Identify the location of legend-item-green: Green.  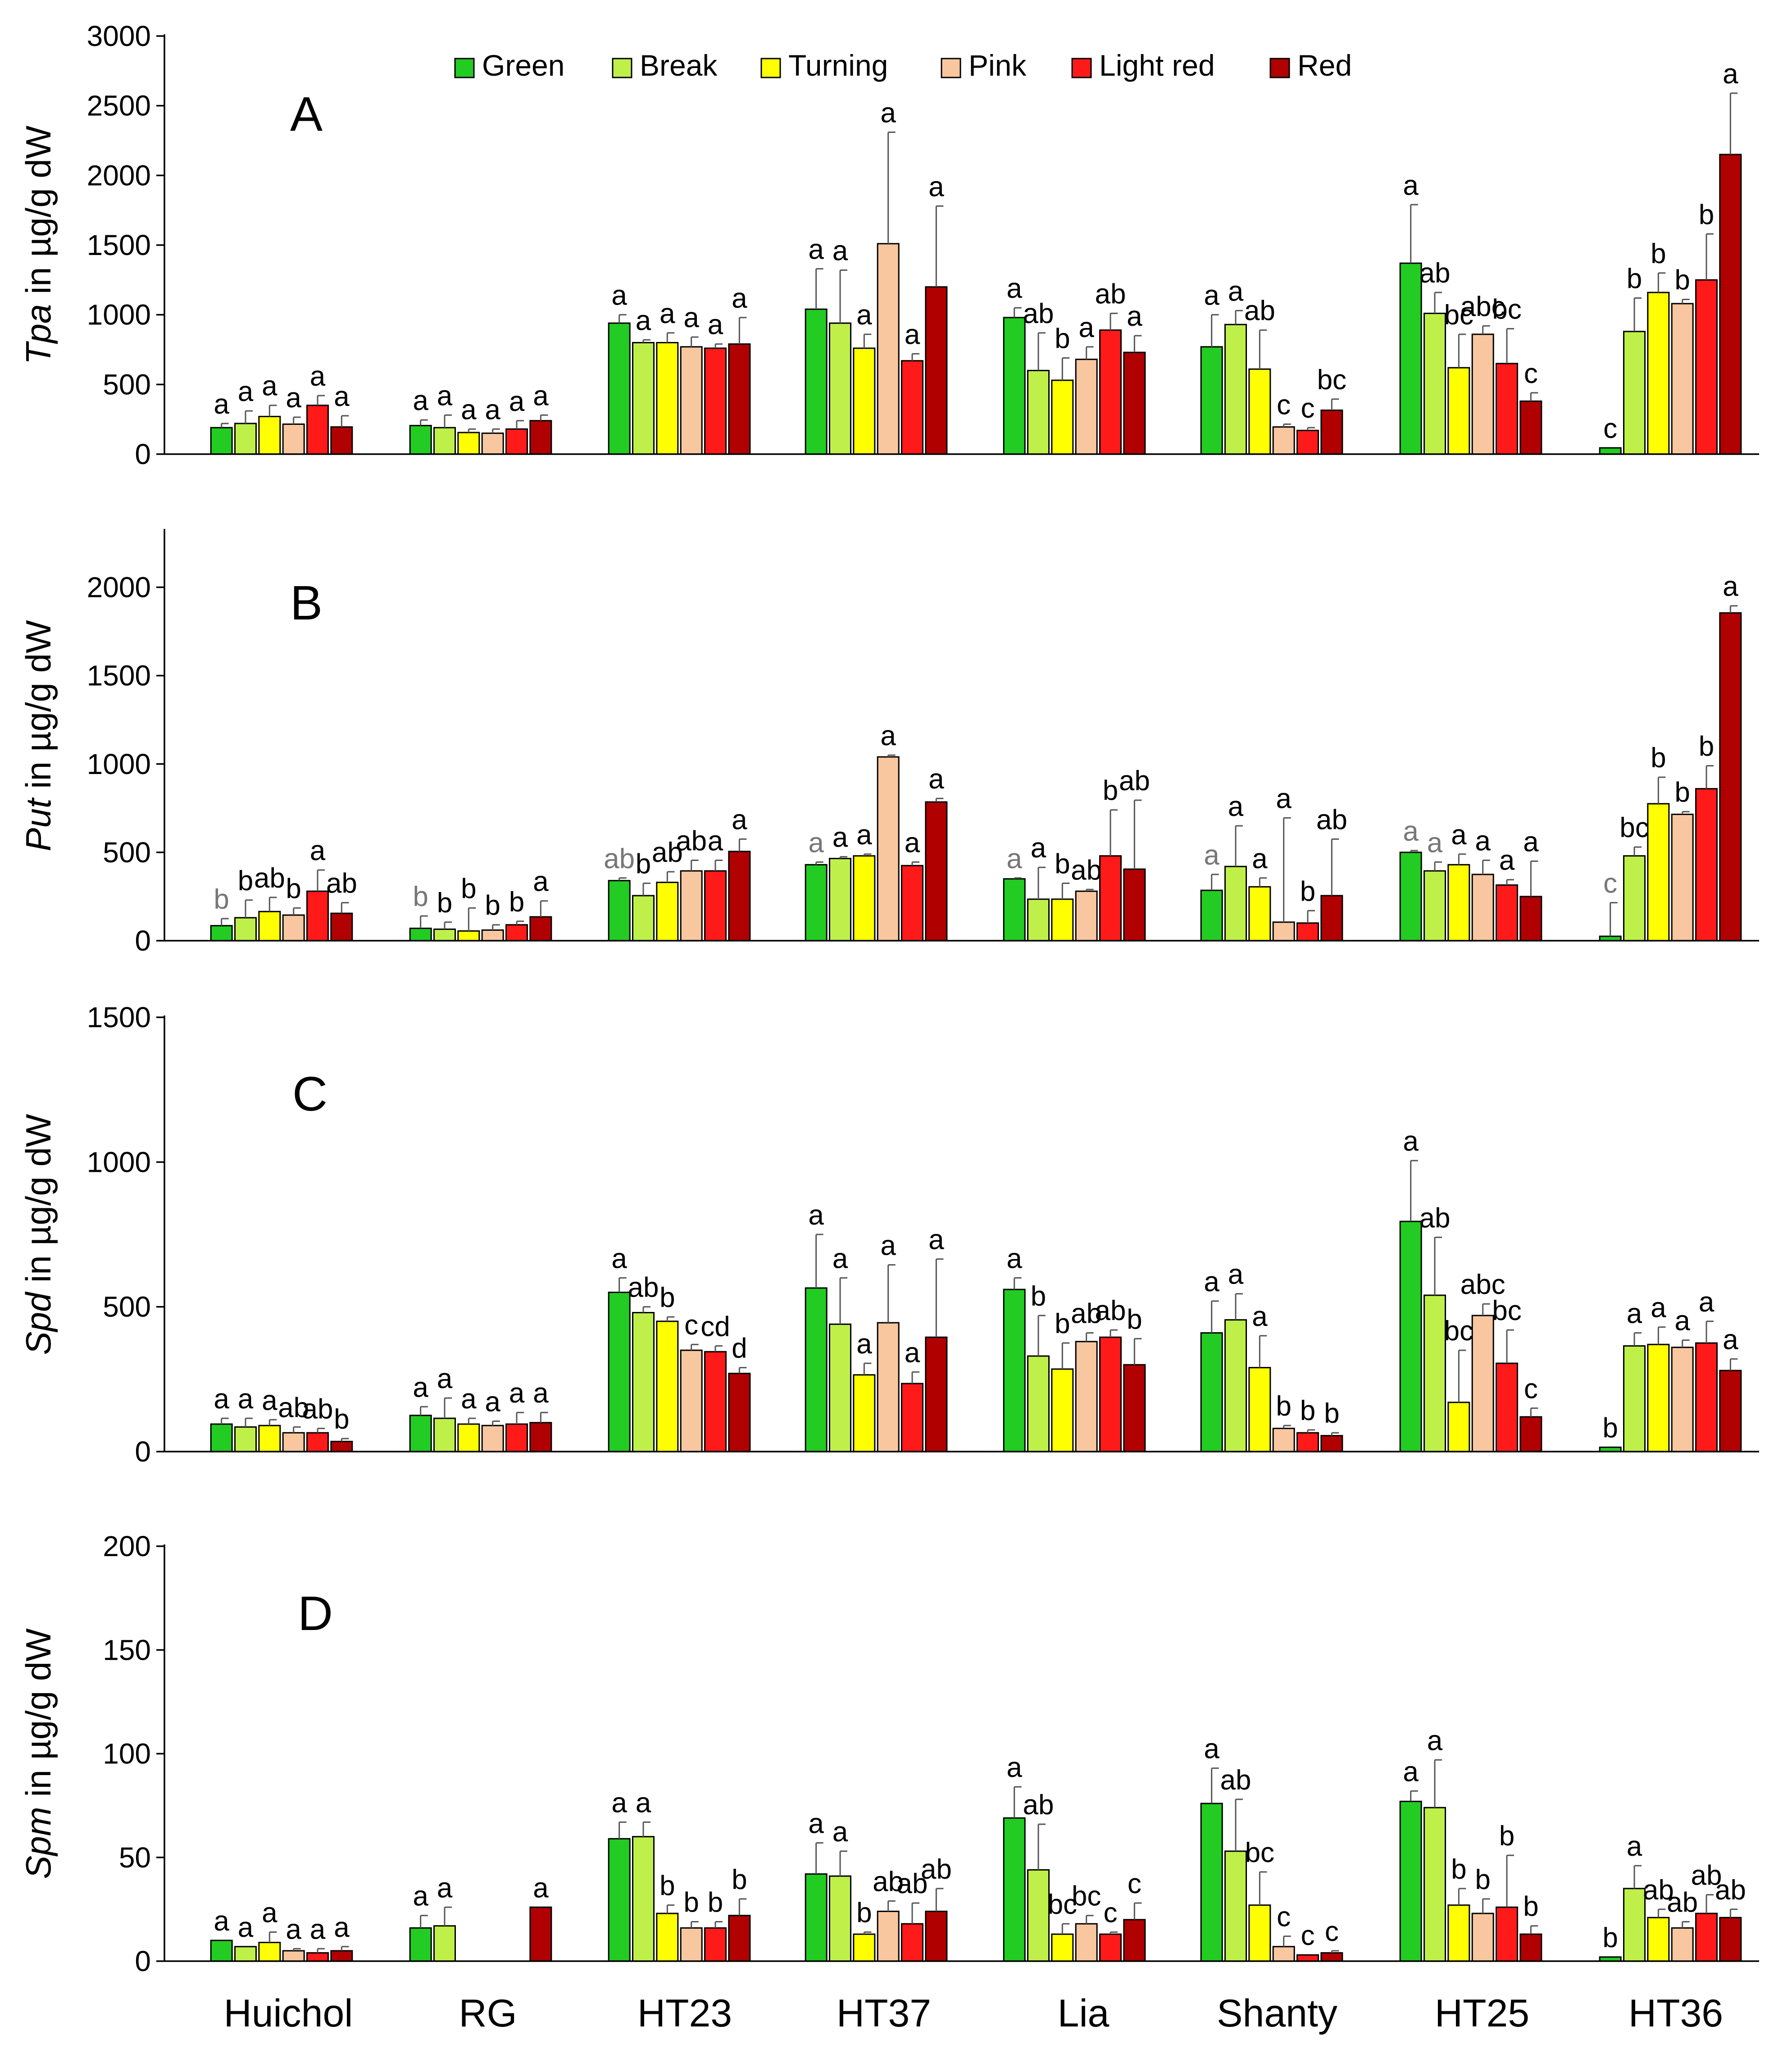
(509, 65).